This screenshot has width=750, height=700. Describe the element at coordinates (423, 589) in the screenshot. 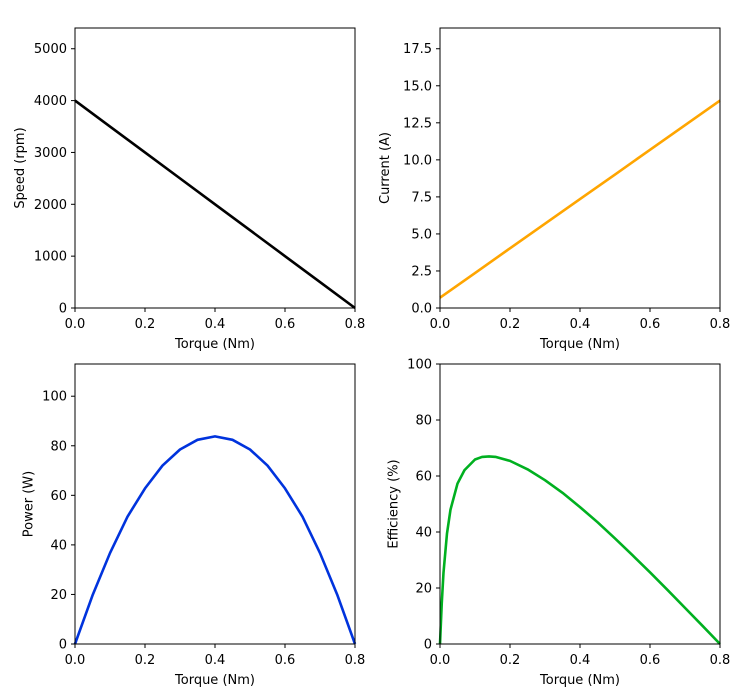

I see `efficiency-y-tick-label: 20` at that location.